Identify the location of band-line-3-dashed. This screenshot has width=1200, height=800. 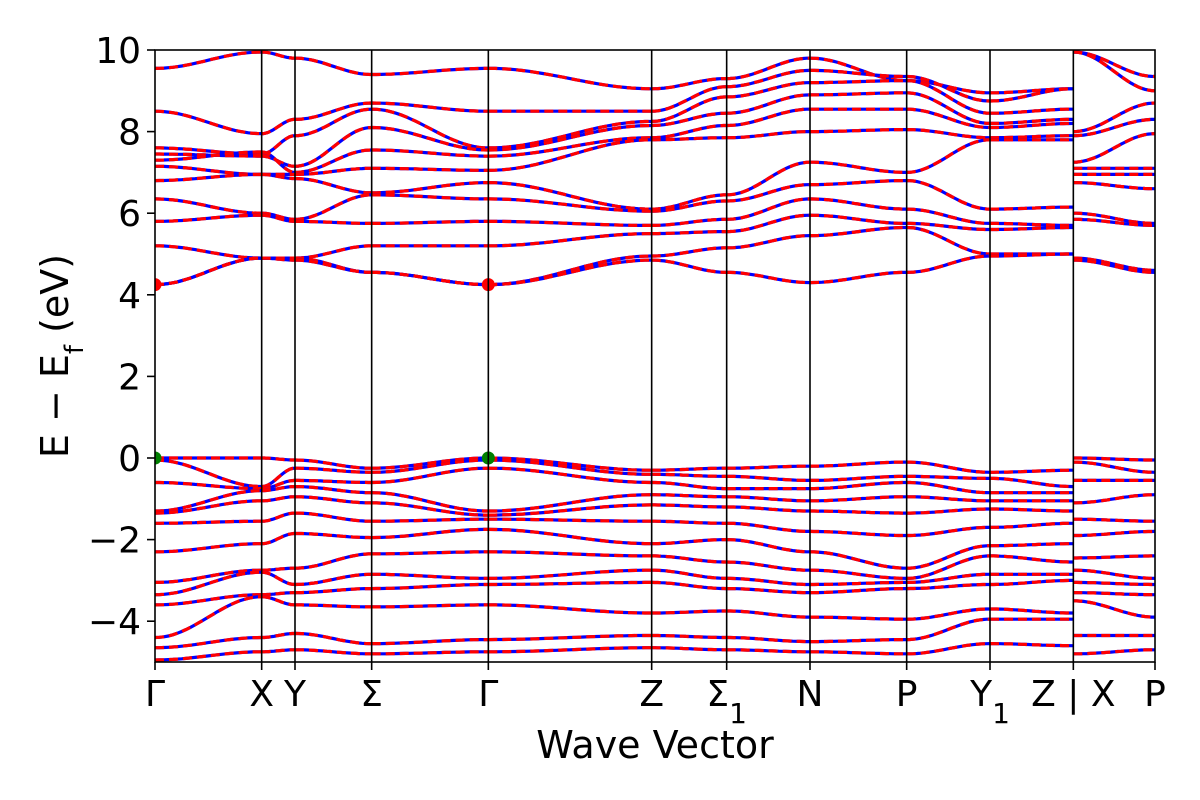
(655, 129).